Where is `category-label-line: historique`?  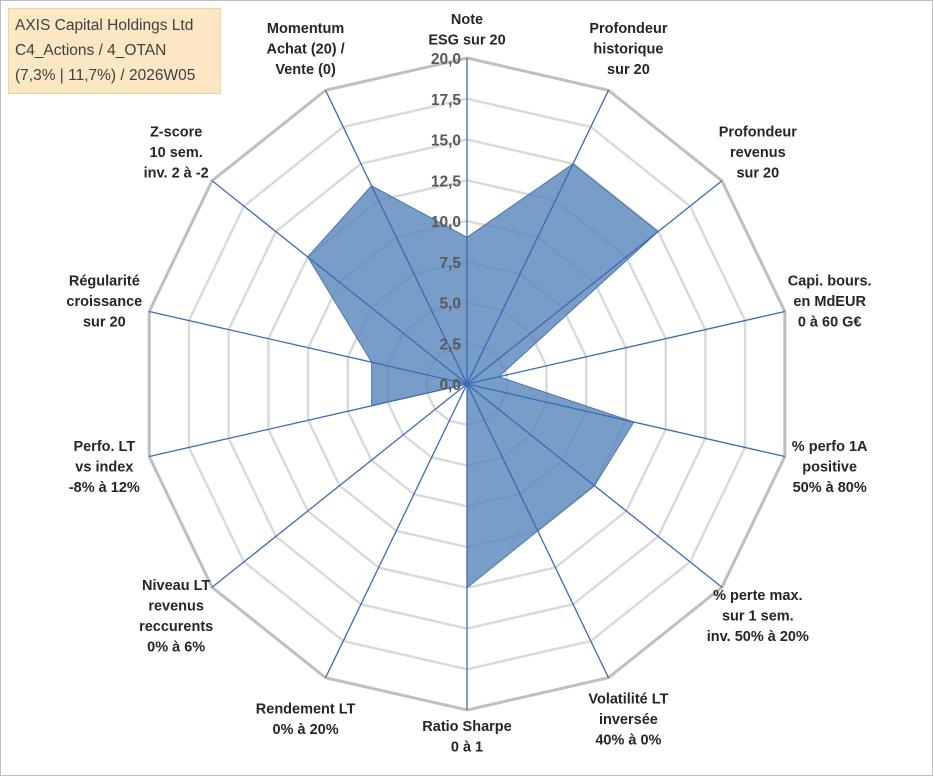
category-label-line: historique is located at coordinates (628, 50).